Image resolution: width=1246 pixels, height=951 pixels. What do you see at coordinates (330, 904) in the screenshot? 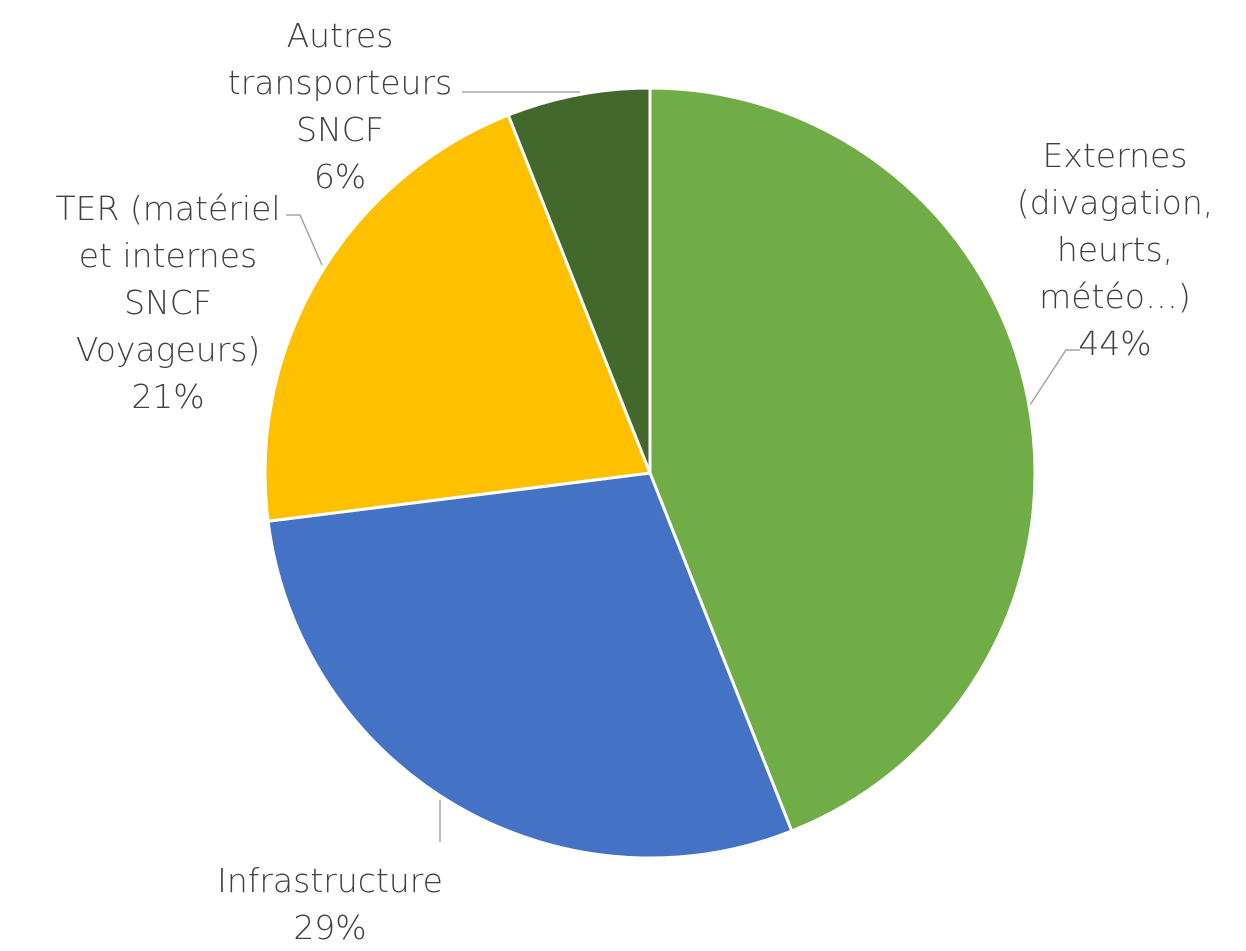
I see `data-label: Infrastructure 29%` at bounding box center [330, 904].